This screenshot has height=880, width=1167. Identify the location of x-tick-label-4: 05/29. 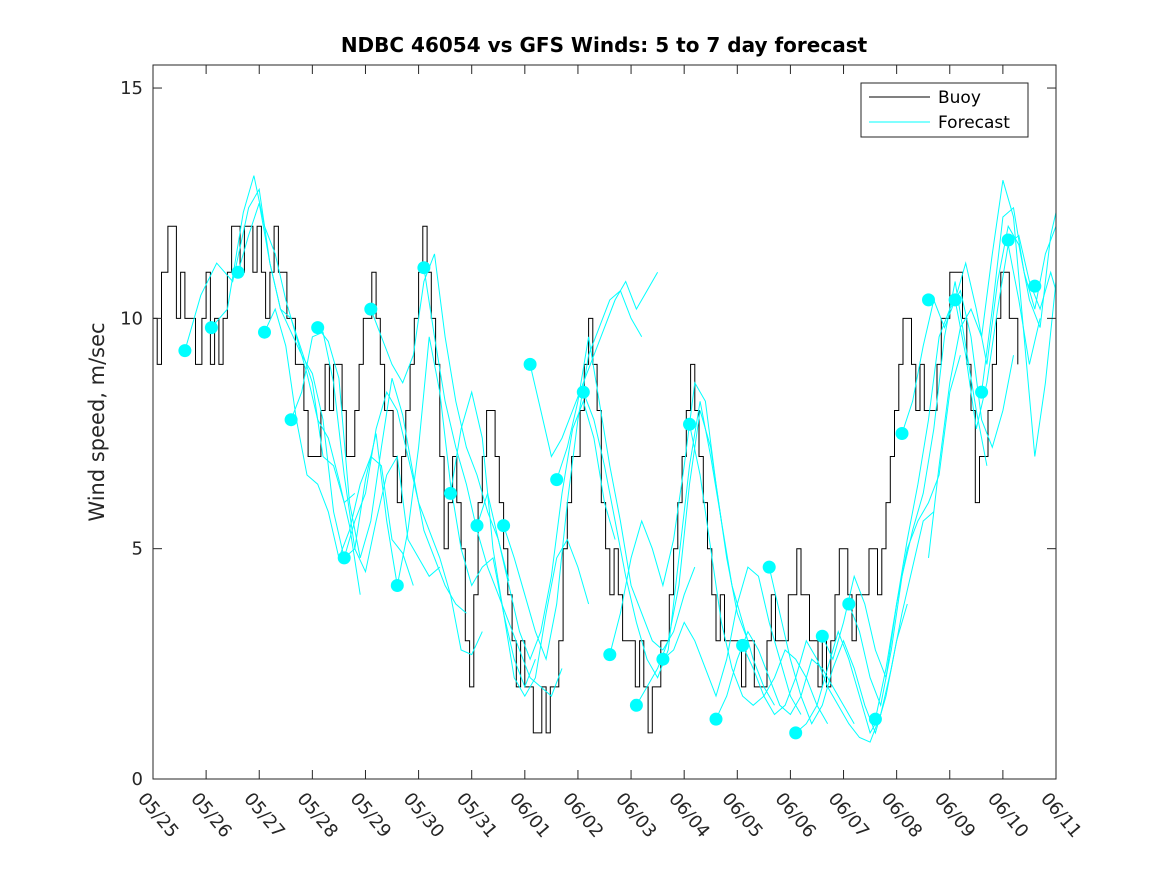
(370, 815).